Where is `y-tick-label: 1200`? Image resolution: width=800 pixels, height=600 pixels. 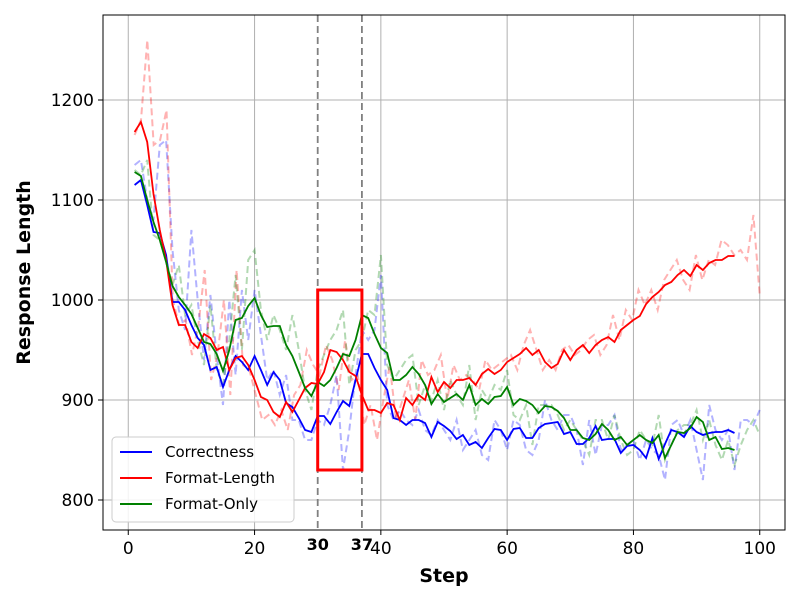 y-tick-label: 1200 is located at coordinates (72, 101).